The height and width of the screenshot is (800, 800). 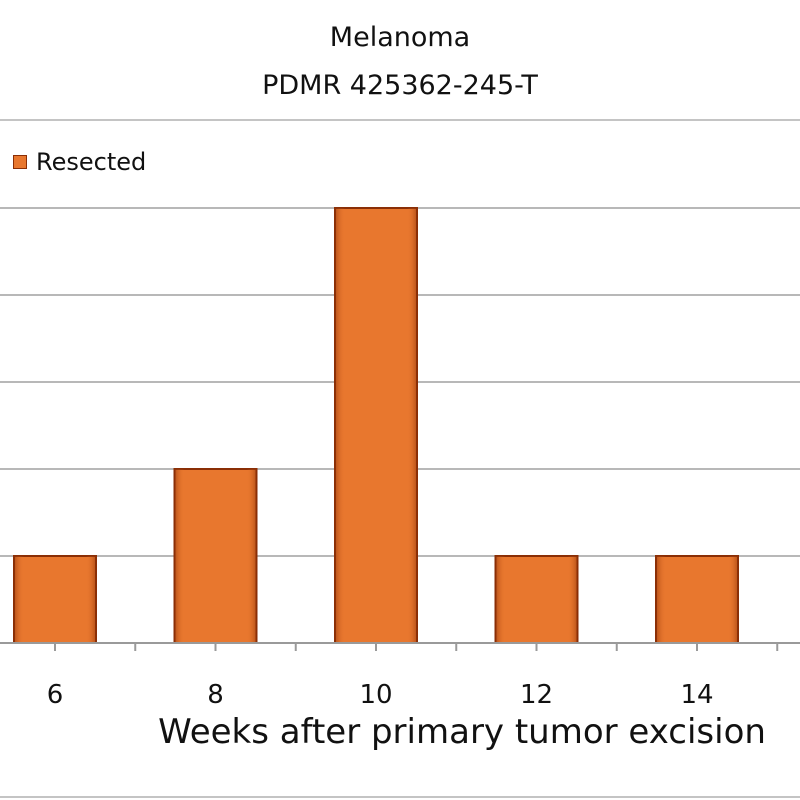 What do you see at coordinates (400, 37) in the screenshot?
I see `chart-title: Melanoma` at bounding box center [400, 37].